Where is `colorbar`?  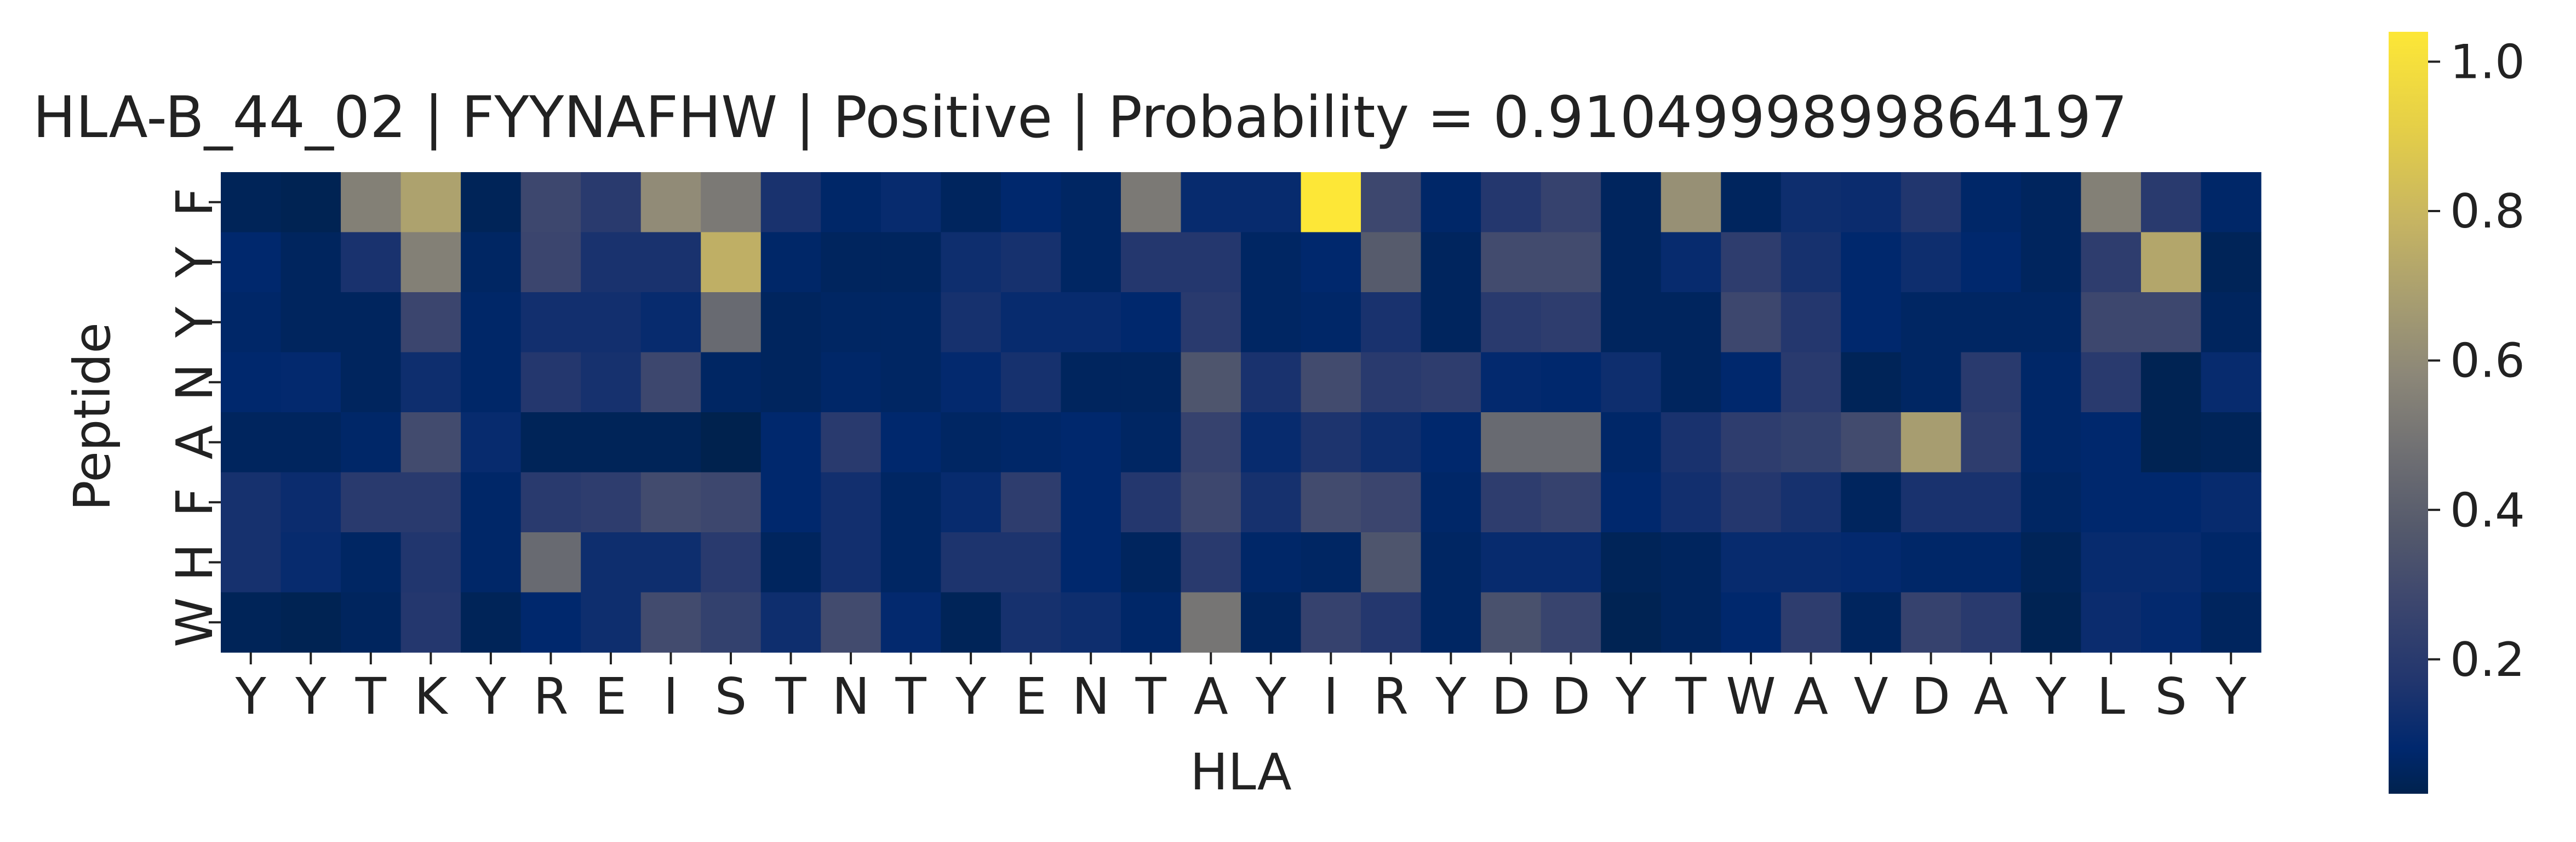 colorbar is located at coordinates (2408, 413).